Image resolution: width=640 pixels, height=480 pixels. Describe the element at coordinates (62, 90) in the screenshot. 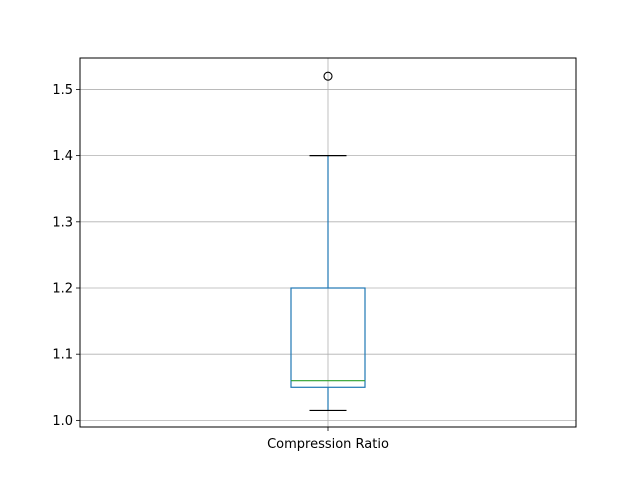

I see `y-tick-label: 1.5` at that location.